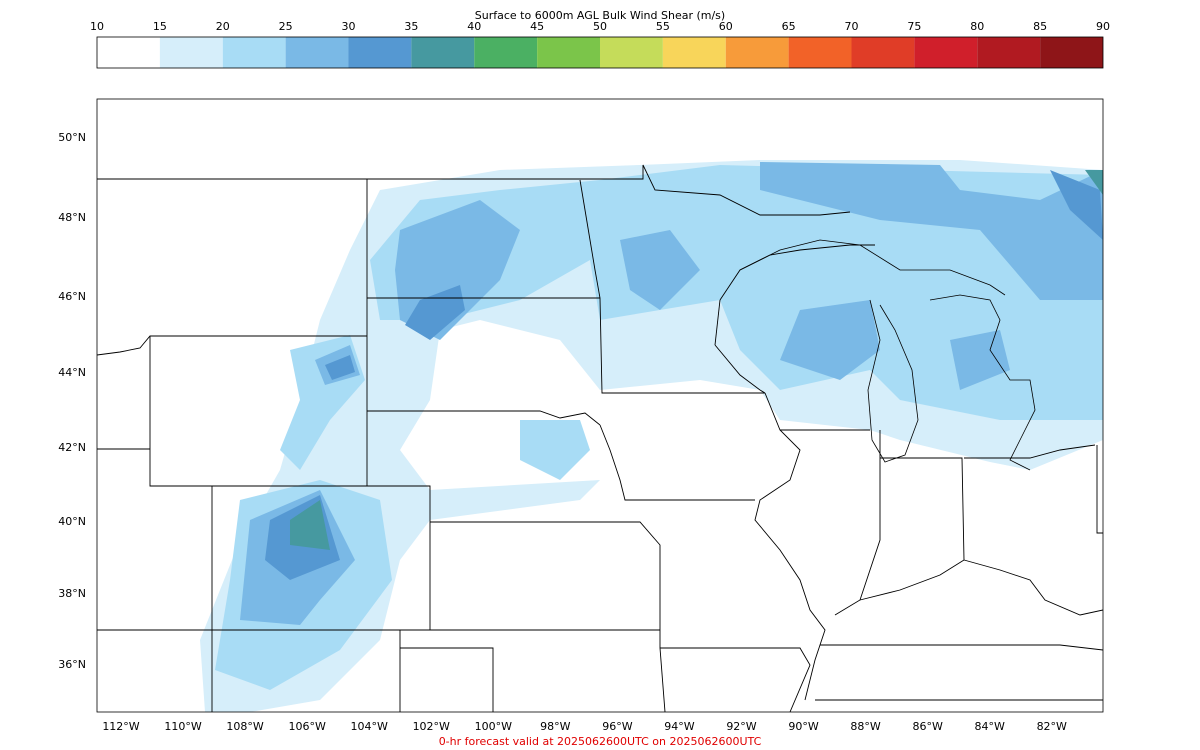 Image resolution: width=1200 pixels, height=750 pixels. Describe the element at coordinates (555, 726) in the screenshot. I see `lon-label: 98°W` at that location.